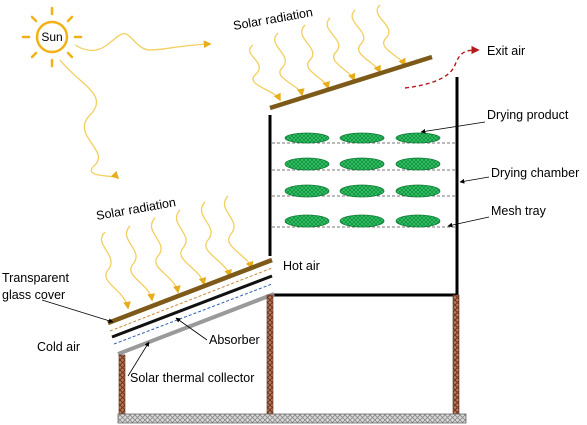  What do you see at coordinates (301, 266) in the screenshot?
I see `hot-air-label: Hot air` at bounding box center [301, 266].